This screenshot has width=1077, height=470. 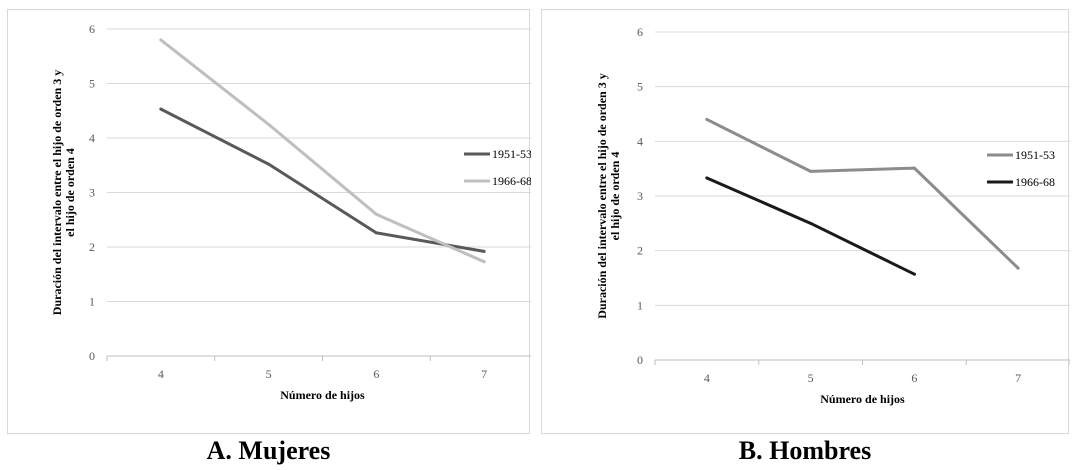 I want to click on caption-mujeres: A. Mujeres, so click(x=268, y=450).